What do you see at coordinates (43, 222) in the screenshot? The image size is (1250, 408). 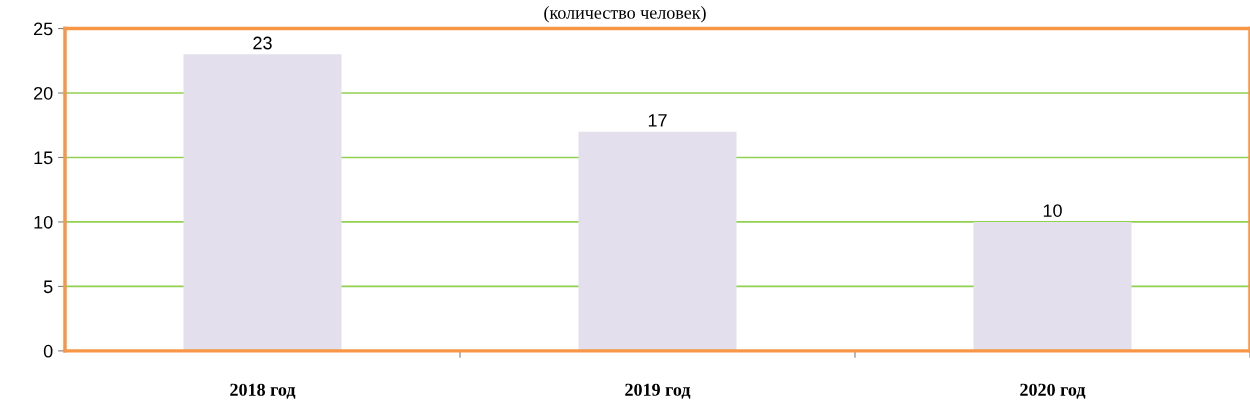 I see `y-tick-label: 10` at bounding box center [43, 222].